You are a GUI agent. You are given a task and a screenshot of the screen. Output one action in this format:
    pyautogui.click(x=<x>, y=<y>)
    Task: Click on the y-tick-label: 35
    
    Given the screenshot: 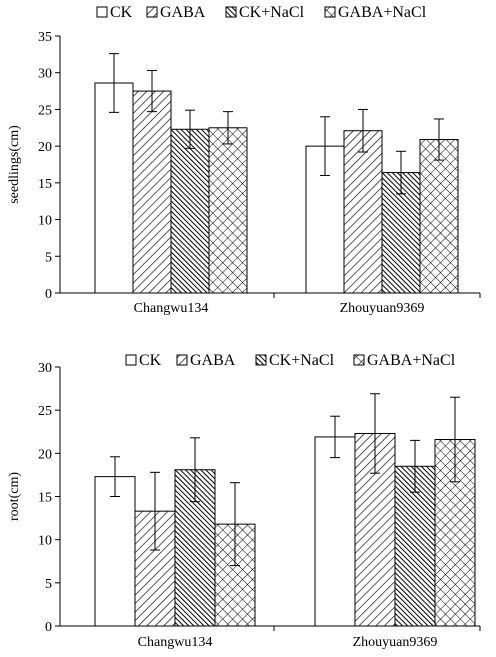 What is the action you would take?
    pyautogui.click(x=45, y=37)
    